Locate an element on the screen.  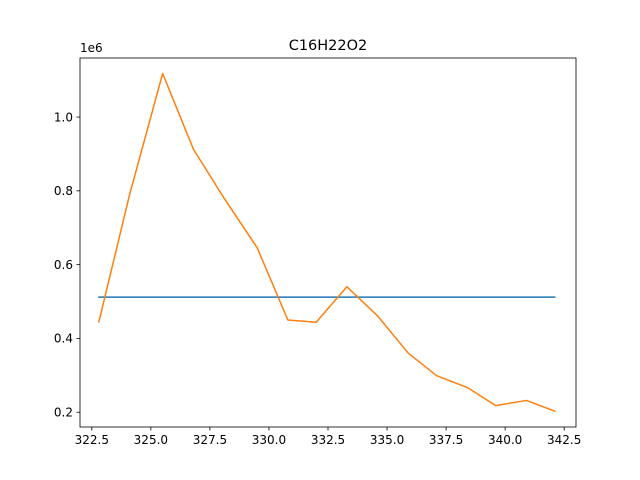
x-tick-label: 340.0 is located at coordinates (505, 440).